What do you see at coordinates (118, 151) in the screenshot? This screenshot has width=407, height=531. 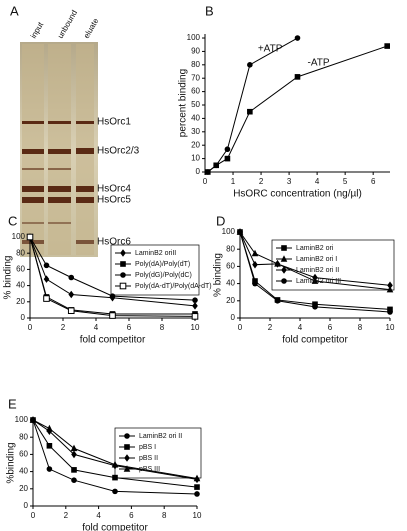 I see `band-label: HsOrc2/3` at bounding box center [118, 151].